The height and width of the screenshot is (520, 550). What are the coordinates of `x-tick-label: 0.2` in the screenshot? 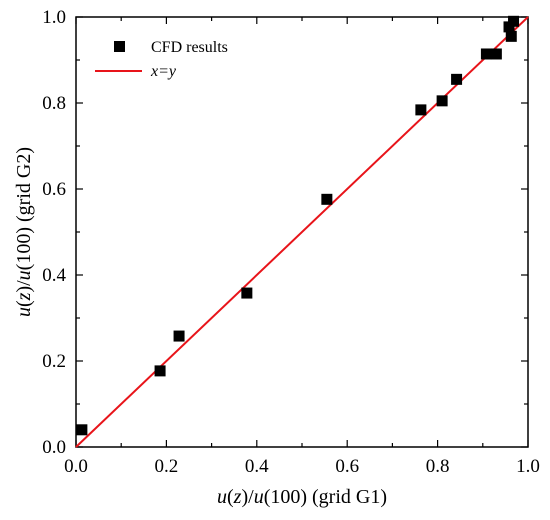 It's located at (167, 466).